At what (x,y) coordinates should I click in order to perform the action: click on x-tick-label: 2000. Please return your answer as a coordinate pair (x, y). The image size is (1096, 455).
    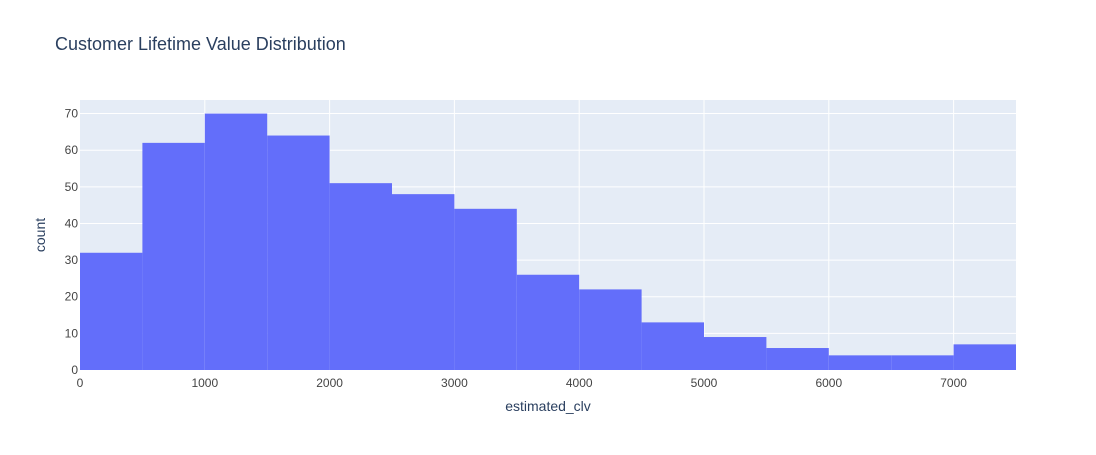
    Looking at the image, I should click on (329, 383).